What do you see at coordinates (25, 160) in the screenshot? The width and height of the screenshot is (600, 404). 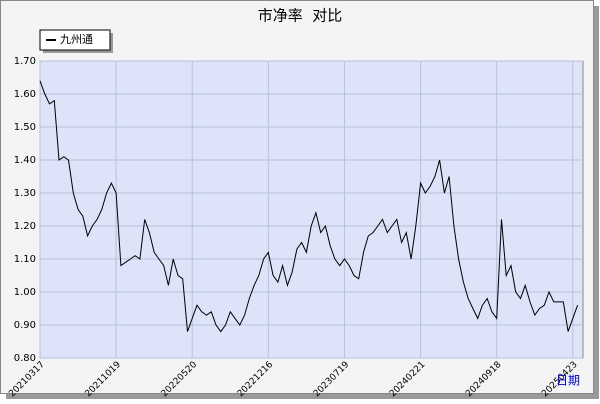 I see `y-tick-label: 1.40` at bounding box center [25, 160].